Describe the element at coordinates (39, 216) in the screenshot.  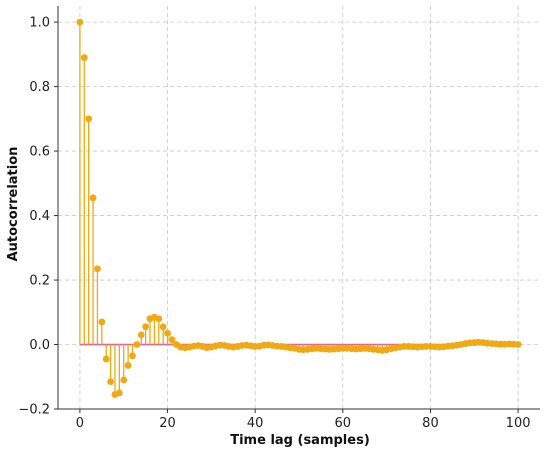
I see `y-tick-label: 0.4` at that location.